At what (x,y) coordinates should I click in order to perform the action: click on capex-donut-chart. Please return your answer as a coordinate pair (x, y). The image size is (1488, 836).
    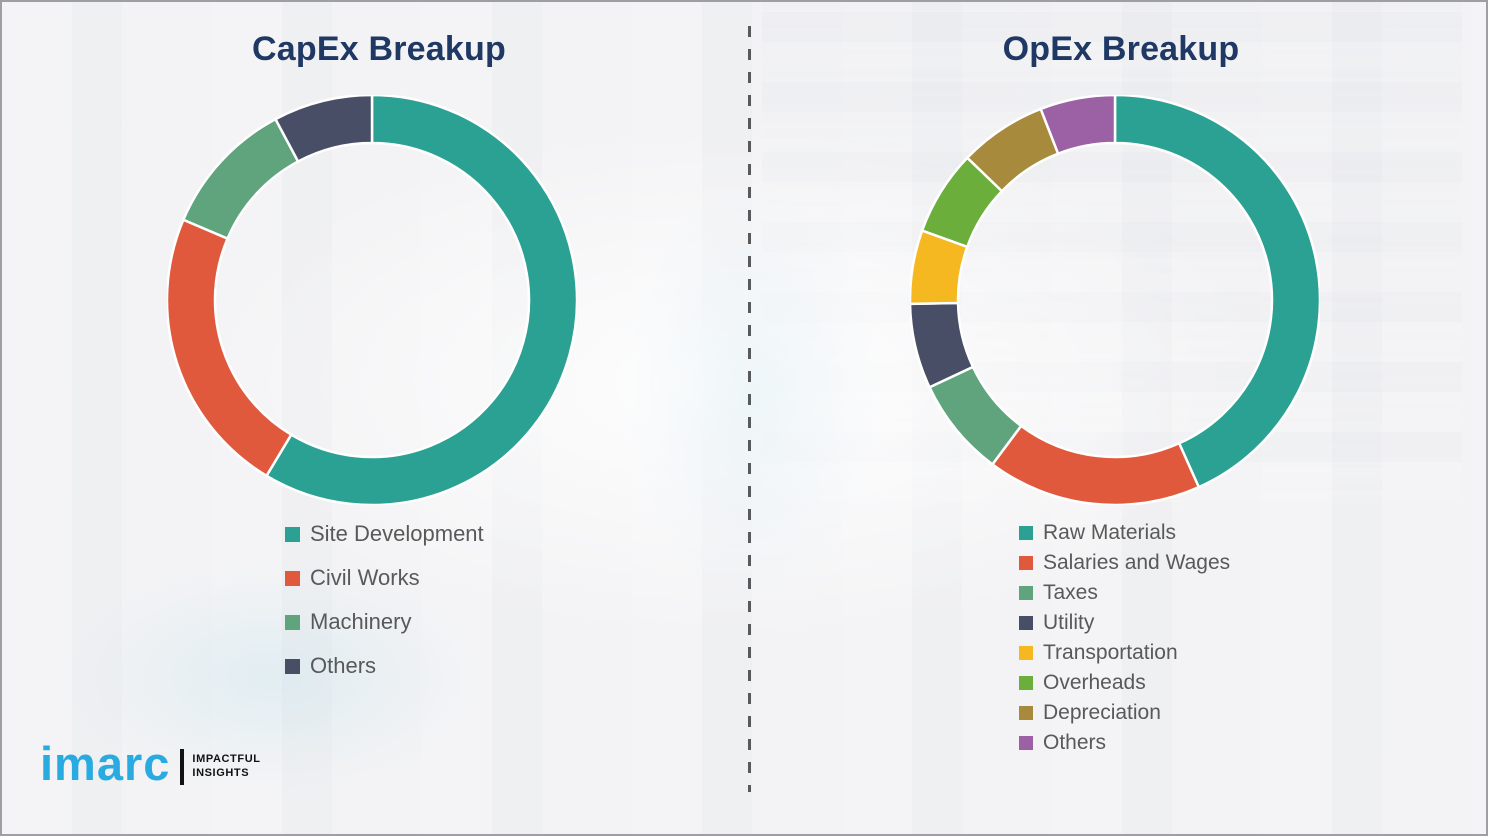
    Looking at the image, I should click on (372, 300).